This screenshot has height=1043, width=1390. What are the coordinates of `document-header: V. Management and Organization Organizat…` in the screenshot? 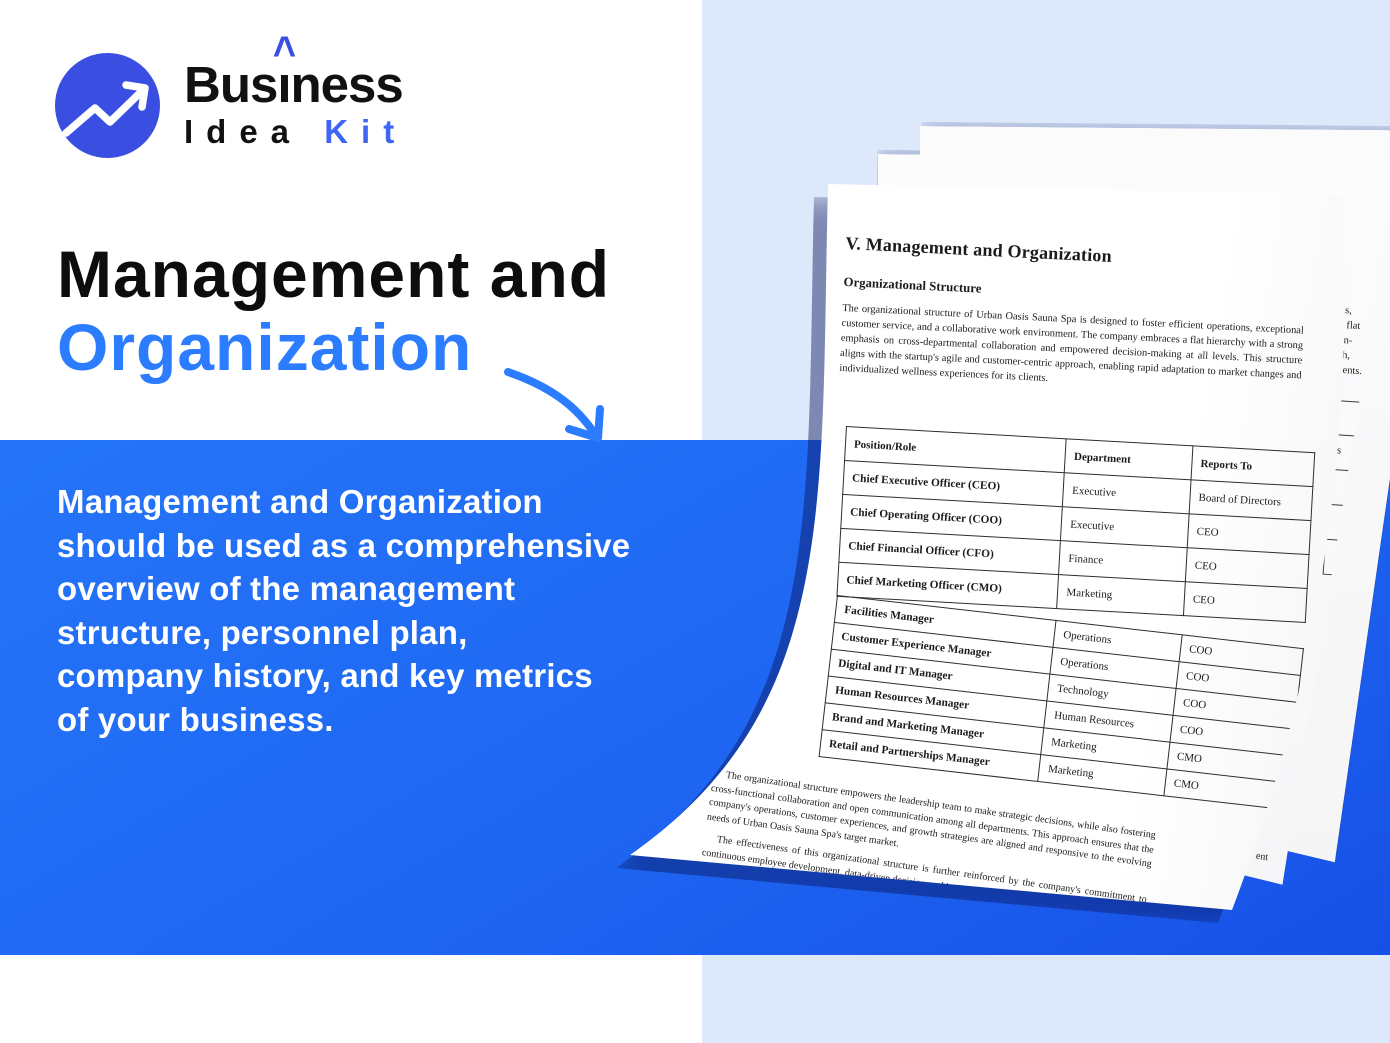 It's located at (1073, 315).